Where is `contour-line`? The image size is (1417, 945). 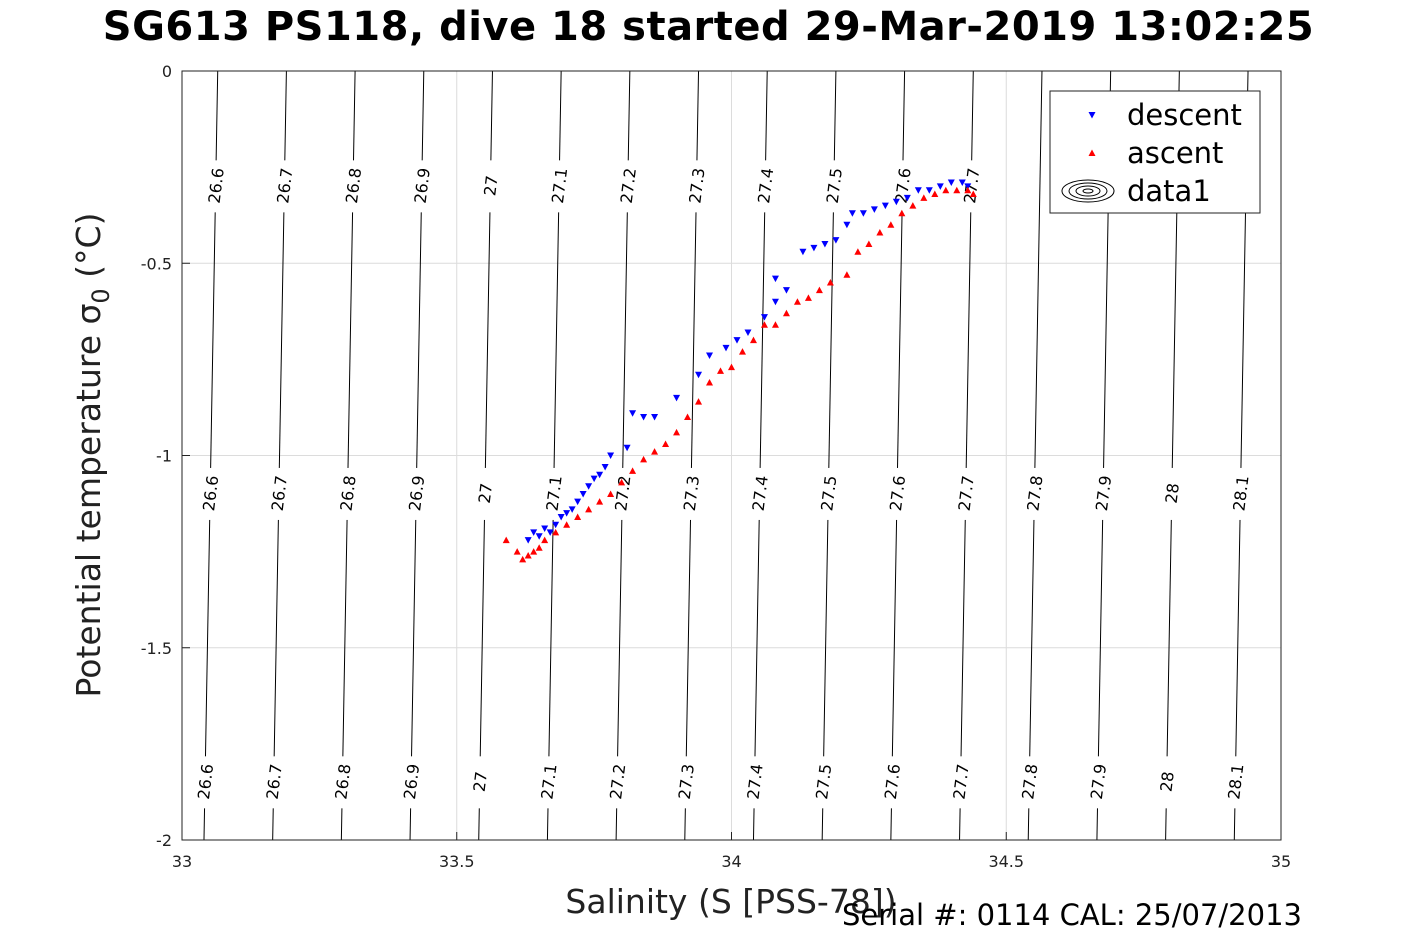 contour-line is located at coordinates (1035, 455).